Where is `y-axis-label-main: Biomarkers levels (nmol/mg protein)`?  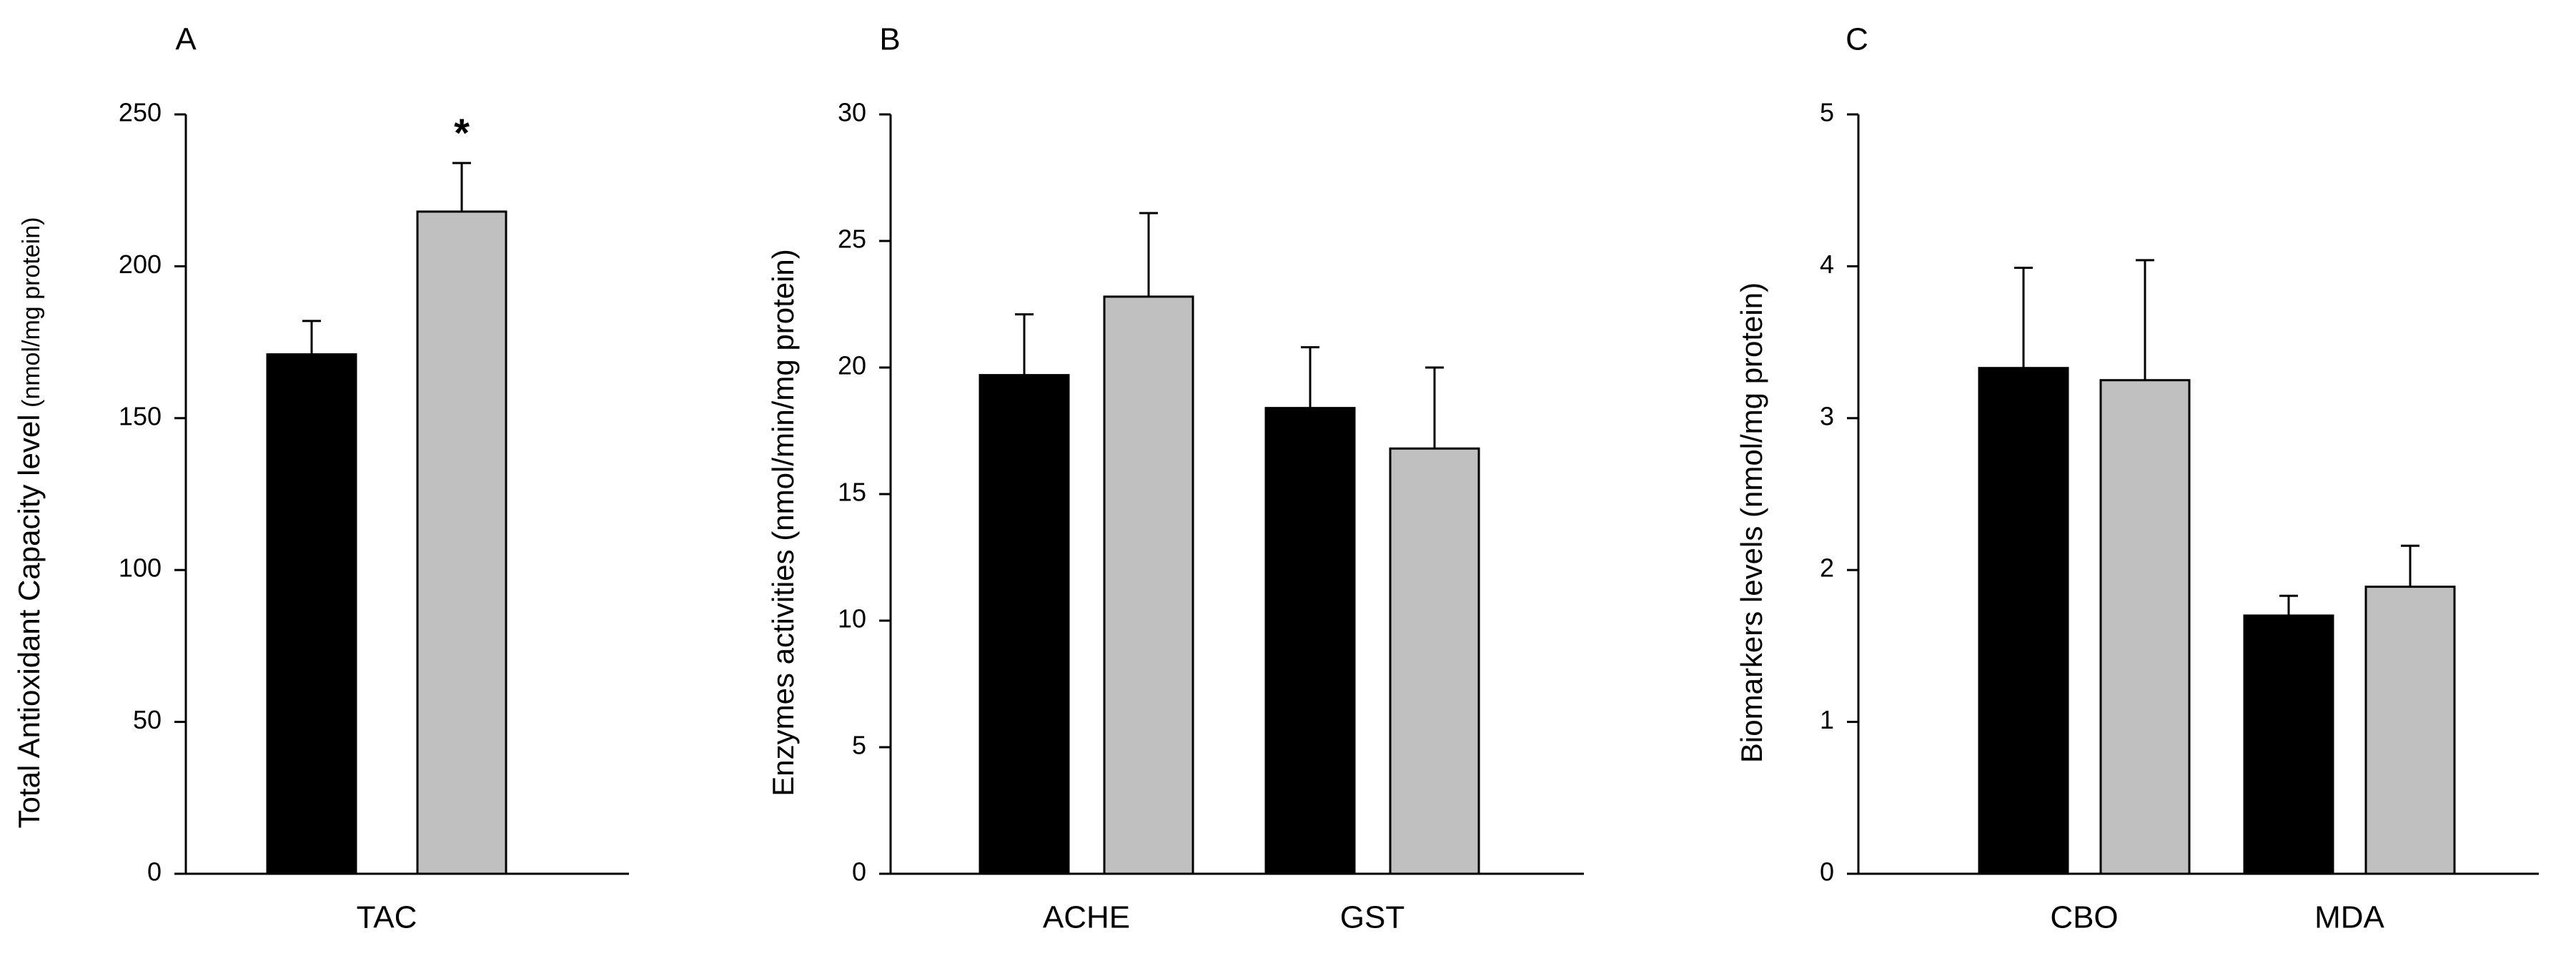 y-axis-label-main: Biomarkers levels (nmol/mg protein) is located at coordinates (1752, 522).